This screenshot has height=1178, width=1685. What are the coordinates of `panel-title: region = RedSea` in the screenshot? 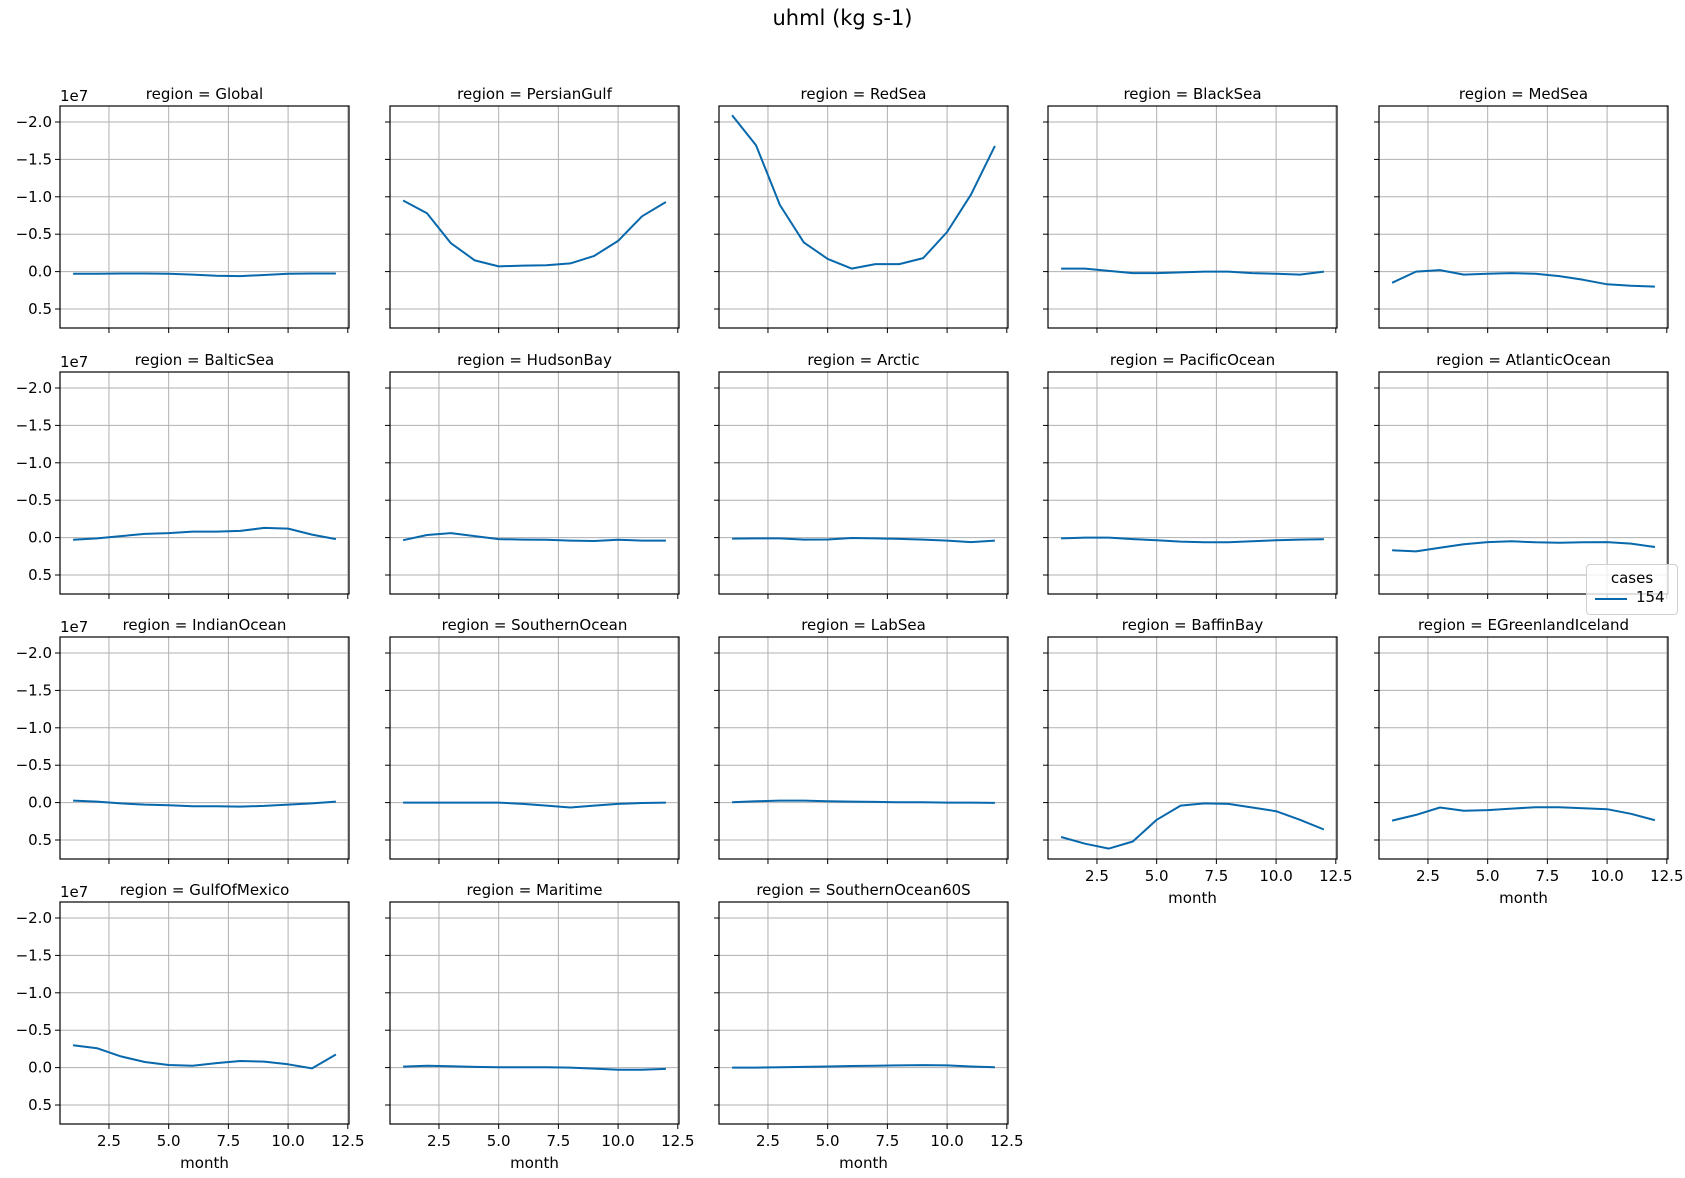 It's located at (864, 94).